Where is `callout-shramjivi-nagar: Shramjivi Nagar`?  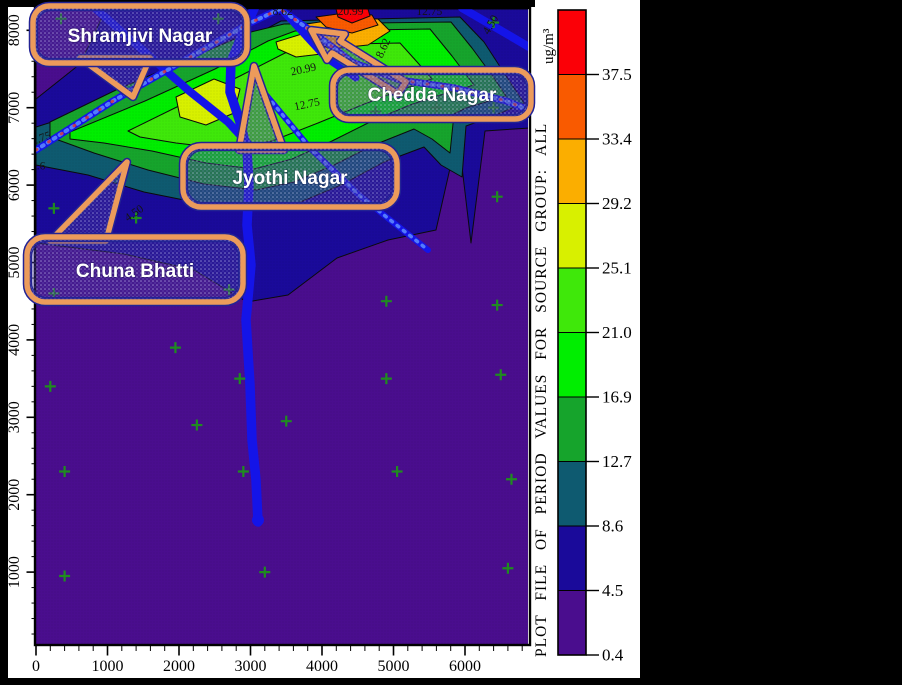
callout-shramjivi-nagar: Shramjivi Nagar is located at coordinates (140, 51).